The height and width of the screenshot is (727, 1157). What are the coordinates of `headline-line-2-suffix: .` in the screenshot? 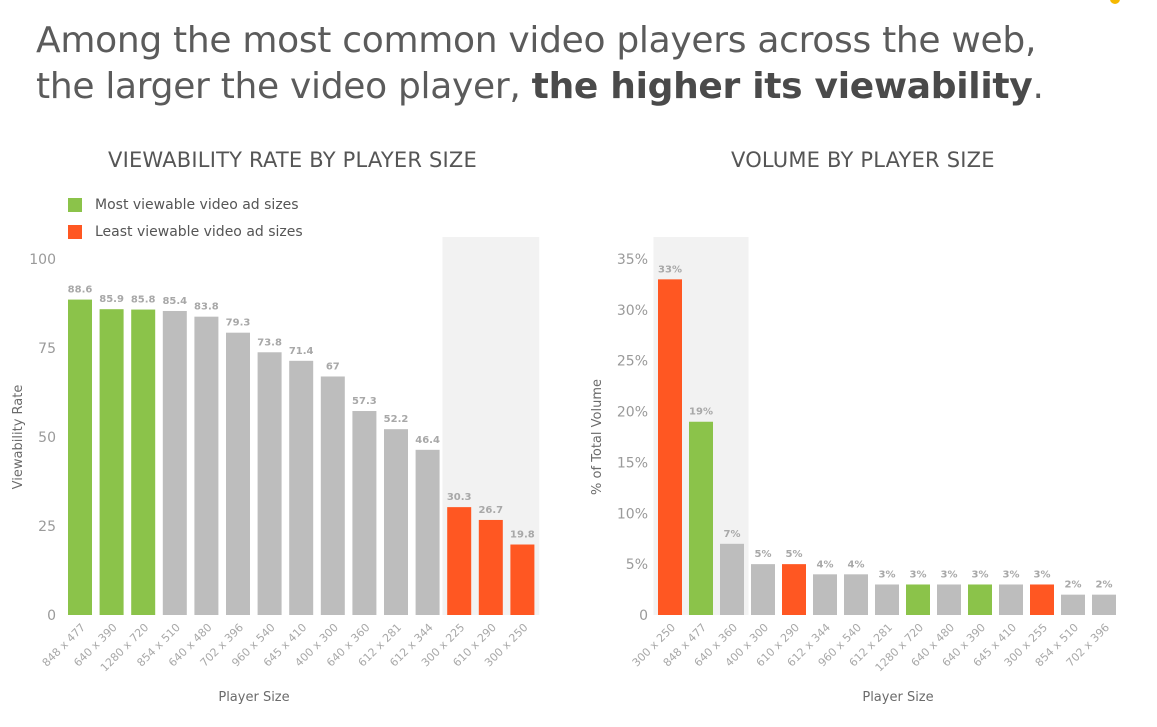 It's located at (1038, 86).